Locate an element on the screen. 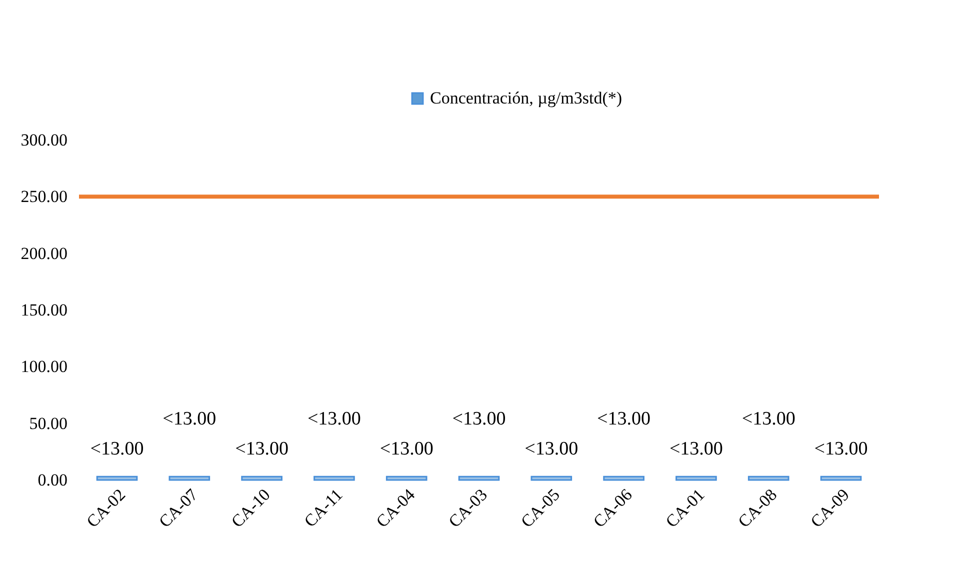  y-tick-label: 50.00 is located at coordinates (48, 423).